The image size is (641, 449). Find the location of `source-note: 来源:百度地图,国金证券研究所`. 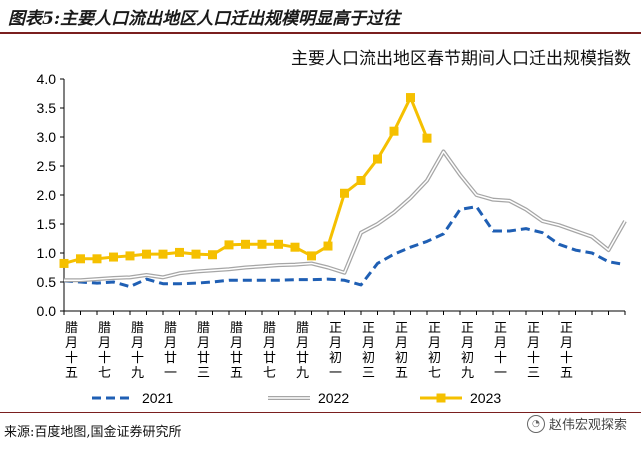

source-note: 来源:百度地图,国金证券研究所 is located at coordinates (93, 432).